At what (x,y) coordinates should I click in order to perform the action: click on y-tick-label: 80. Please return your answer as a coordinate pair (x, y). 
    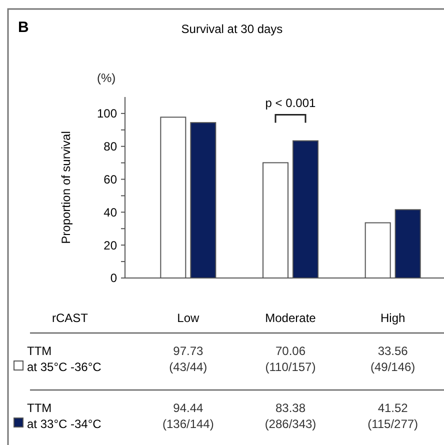
    Looking at the image, I should click on (111, 147).